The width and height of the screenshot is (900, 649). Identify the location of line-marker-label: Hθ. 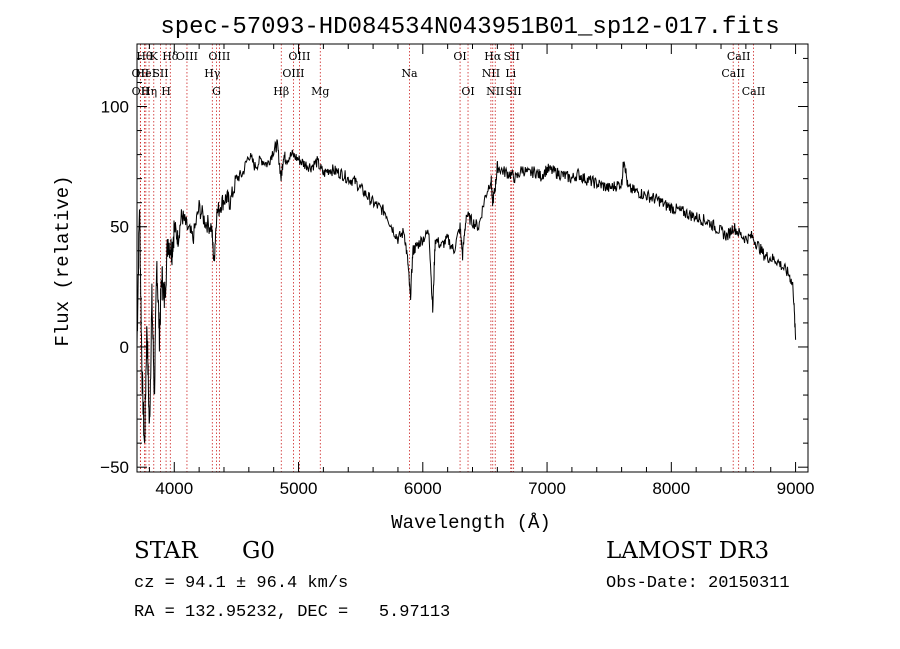
(144, 56).